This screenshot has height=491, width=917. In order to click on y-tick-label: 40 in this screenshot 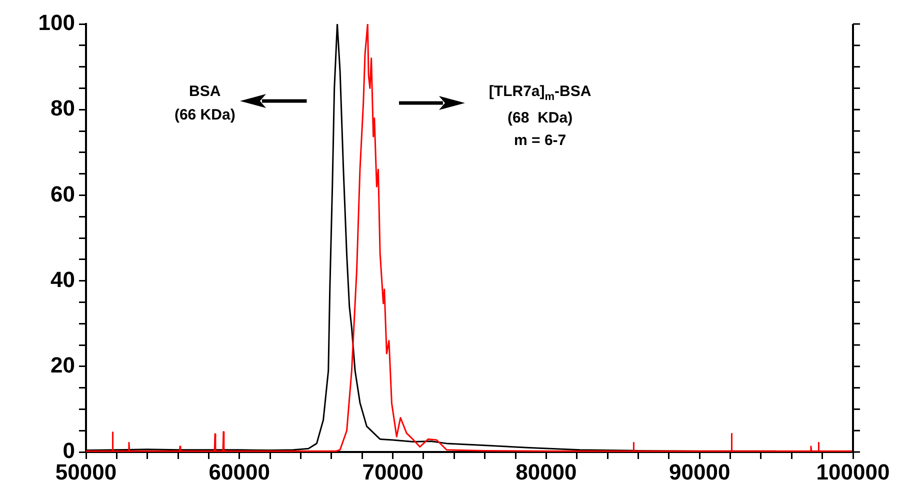, I will do `click(62, 279)`.